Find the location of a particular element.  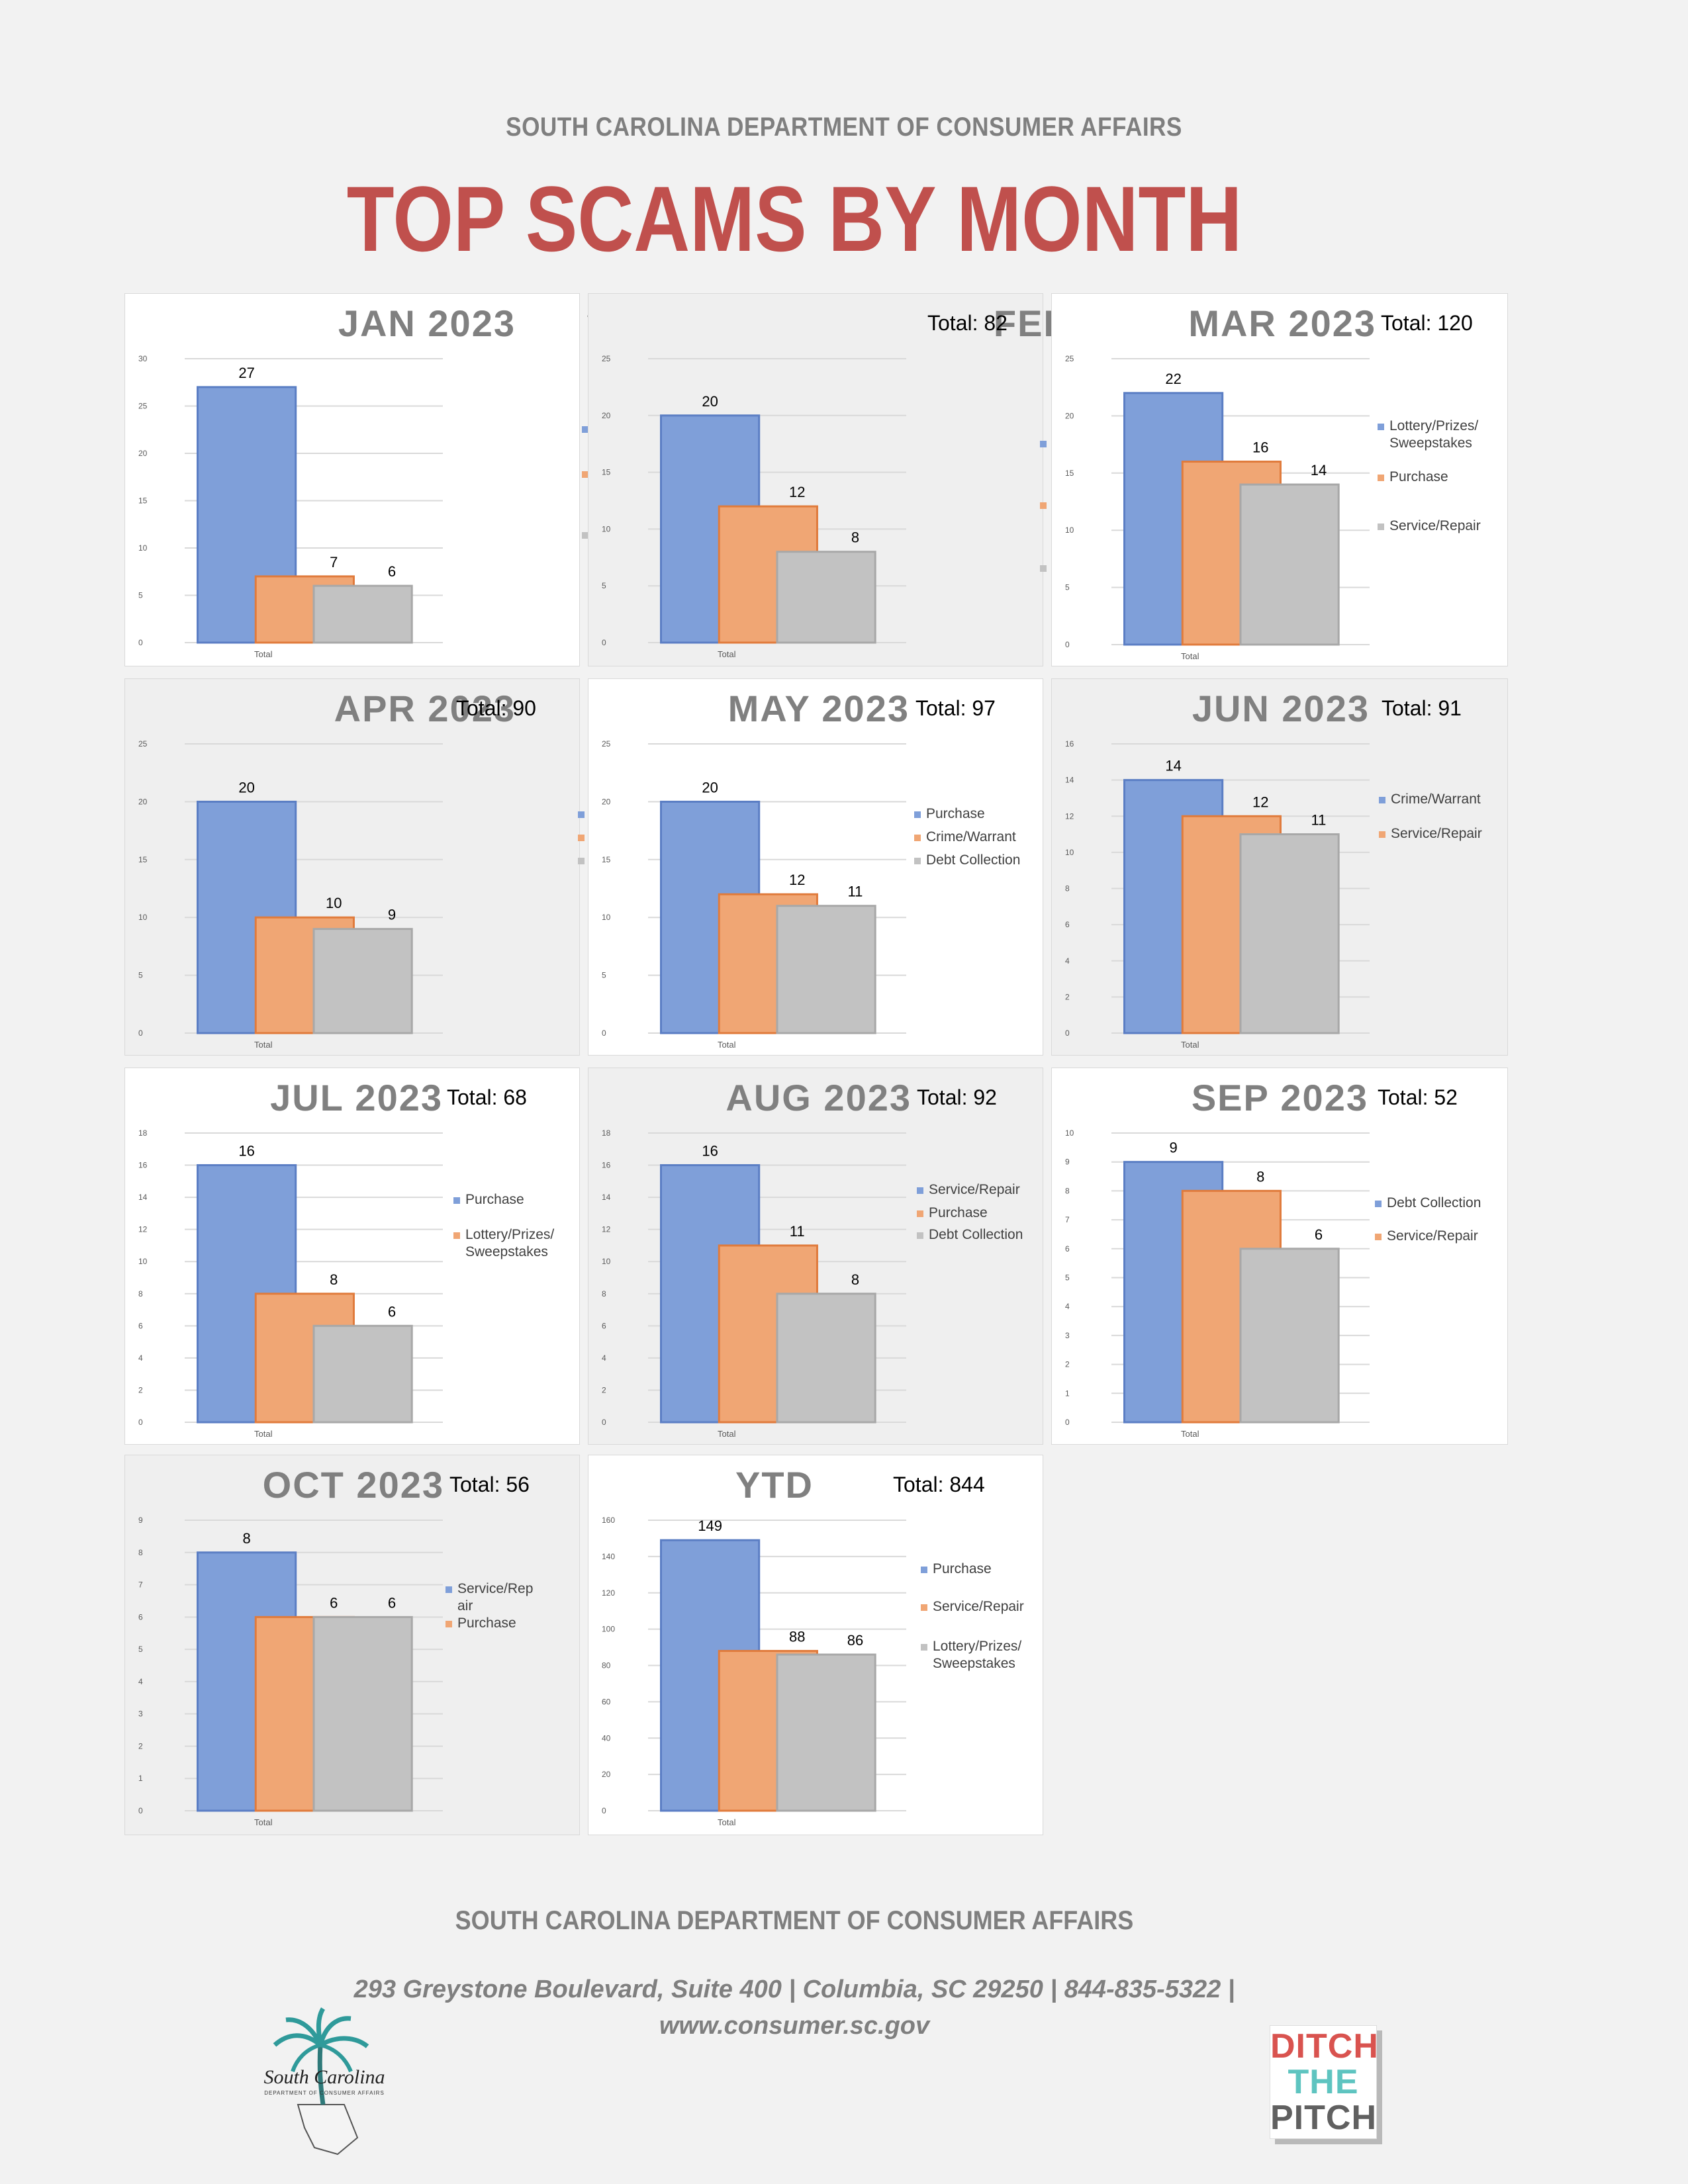

data-label: 10 is located at coordinates (334, 903).